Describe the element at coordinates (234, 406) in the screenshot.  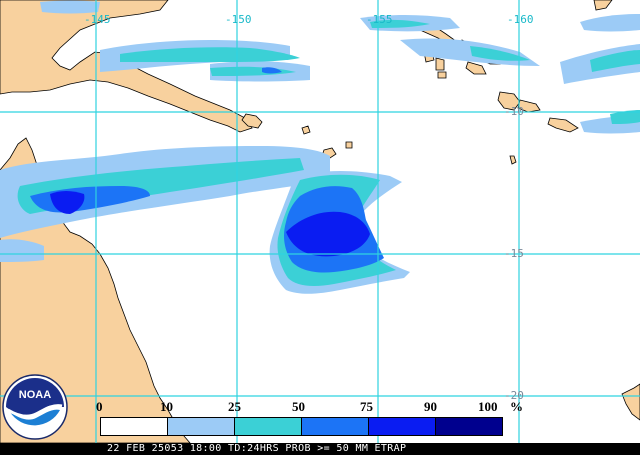
I see `legend-tick-25: 25` at that location.